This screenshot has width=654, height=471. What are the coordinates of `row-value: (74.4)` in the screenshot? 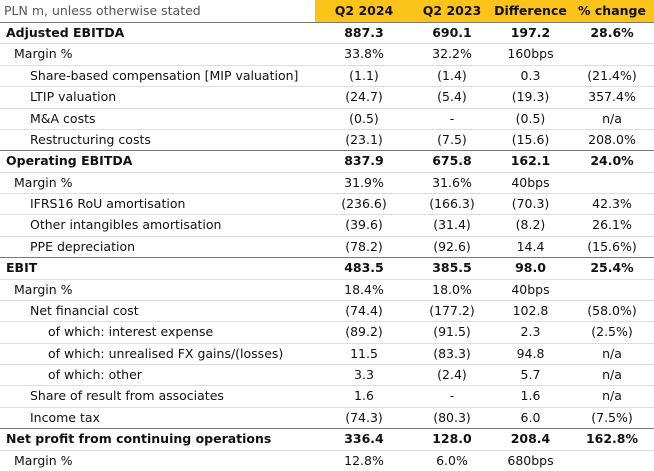 It's located at (364, 310).